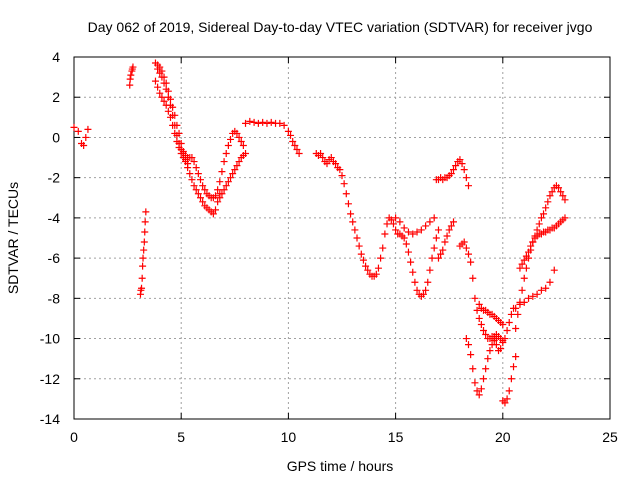 Image resolution: width=640 pixels, height=480 pixels. What do you see at coordinates (396, 437) in the screenshot?
I see `x-tick-label: 15` at bounding box center [396, 437].